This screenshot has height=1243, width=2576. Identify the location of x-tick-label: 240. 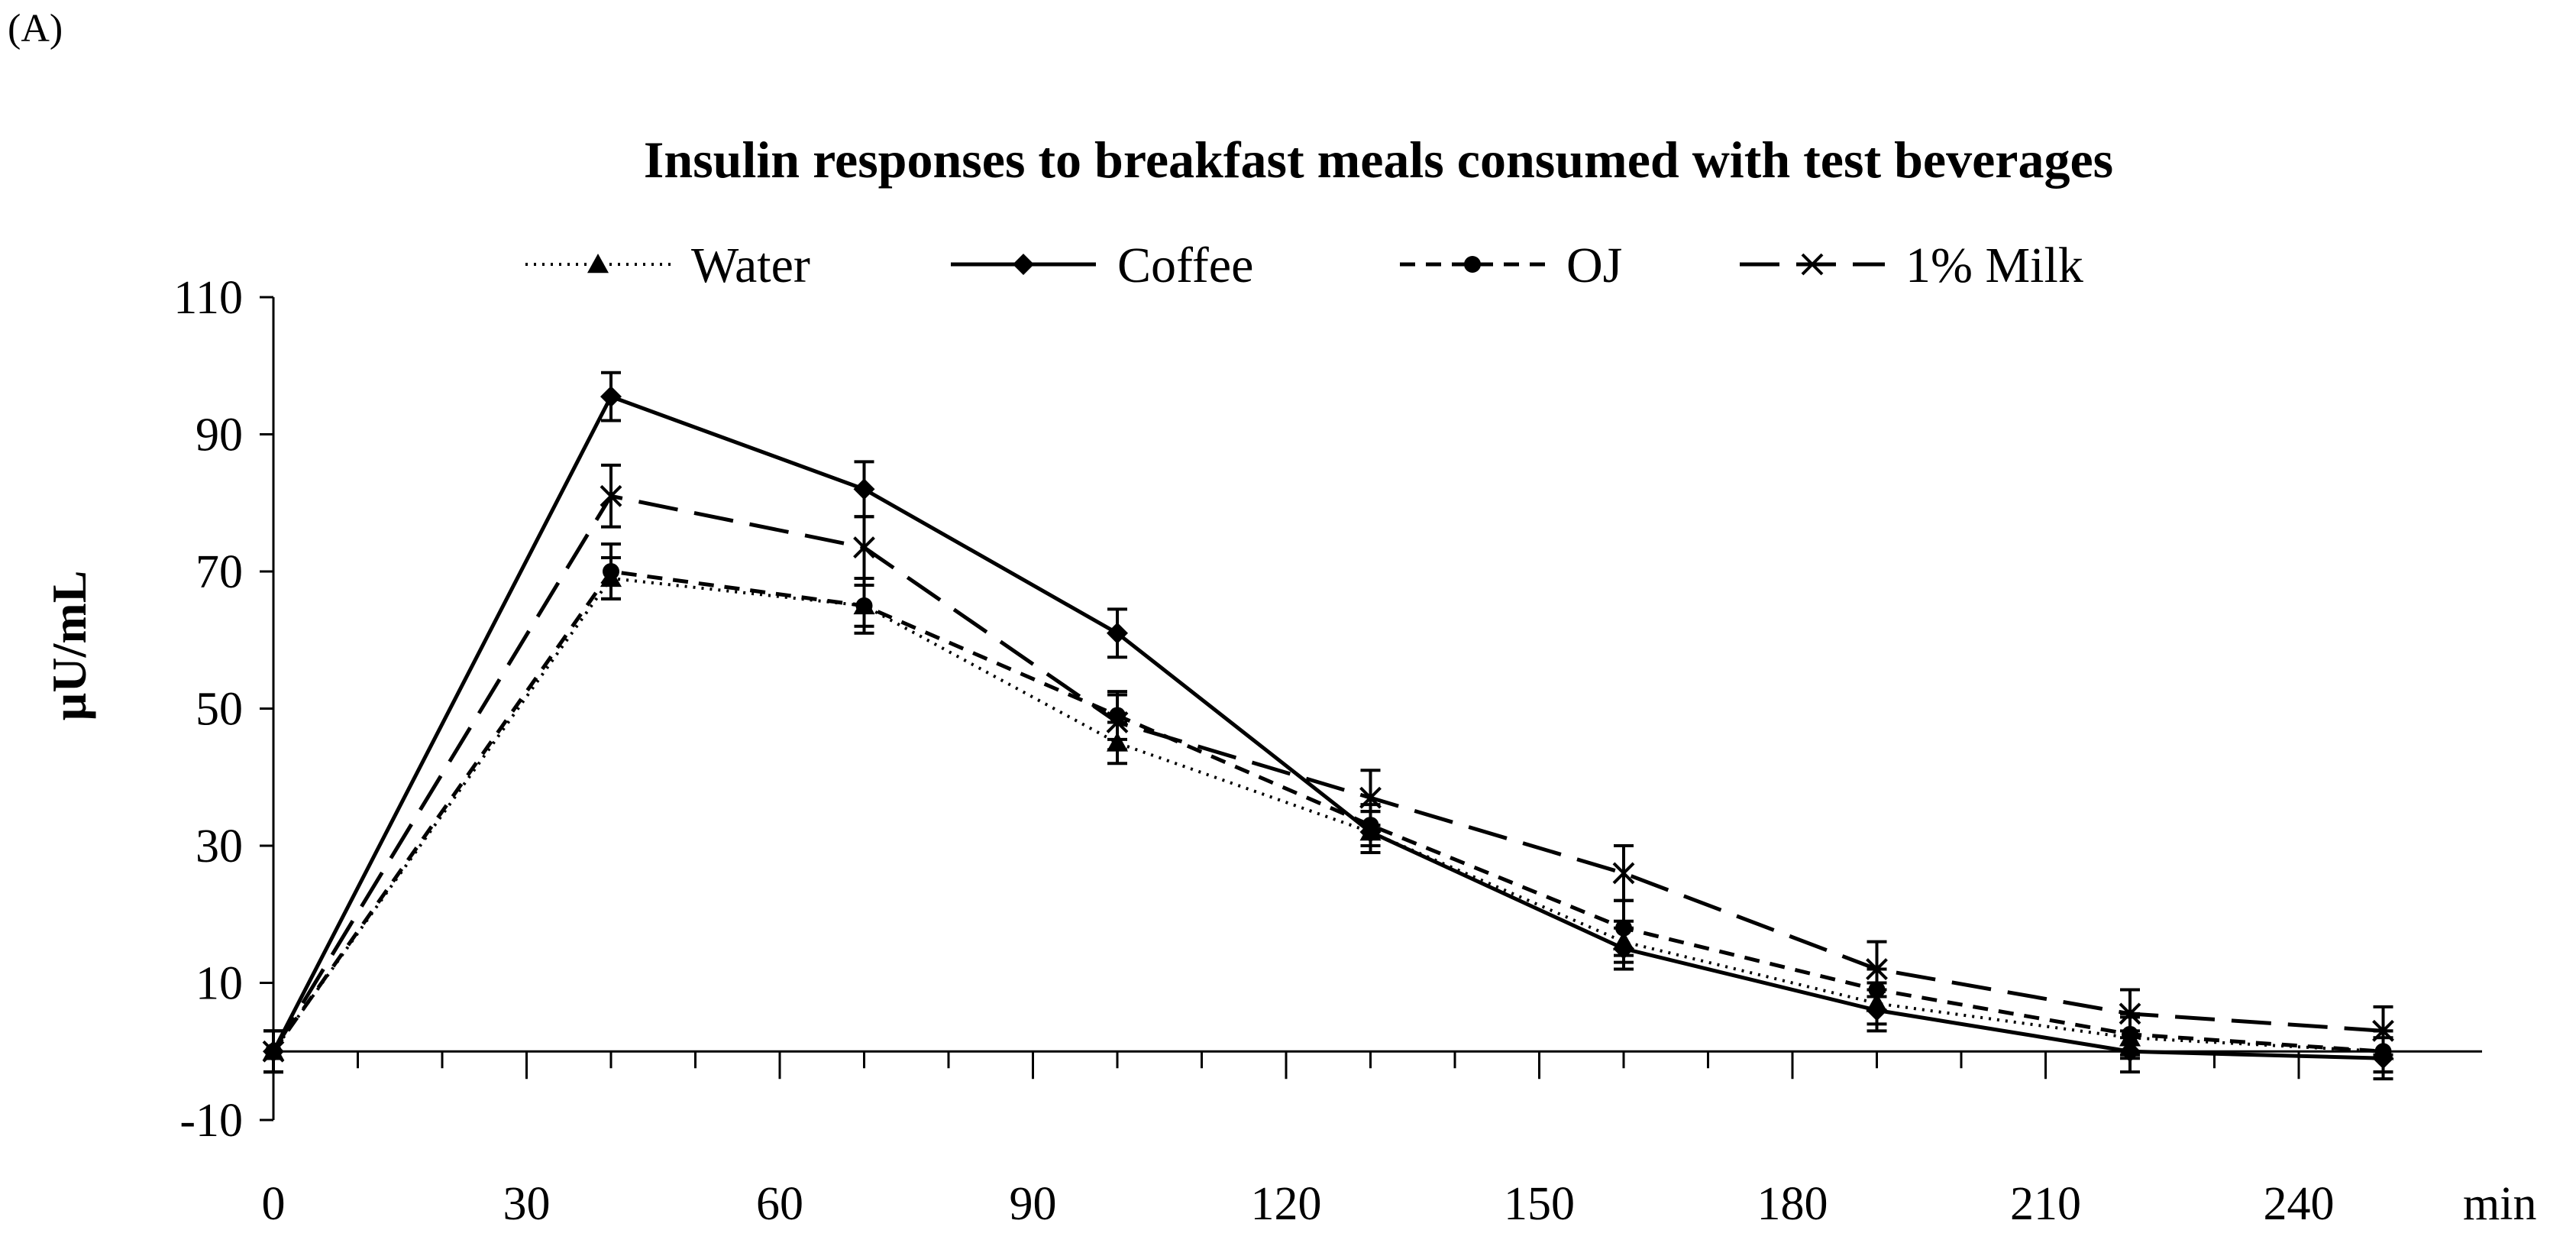
(2299, 1204).